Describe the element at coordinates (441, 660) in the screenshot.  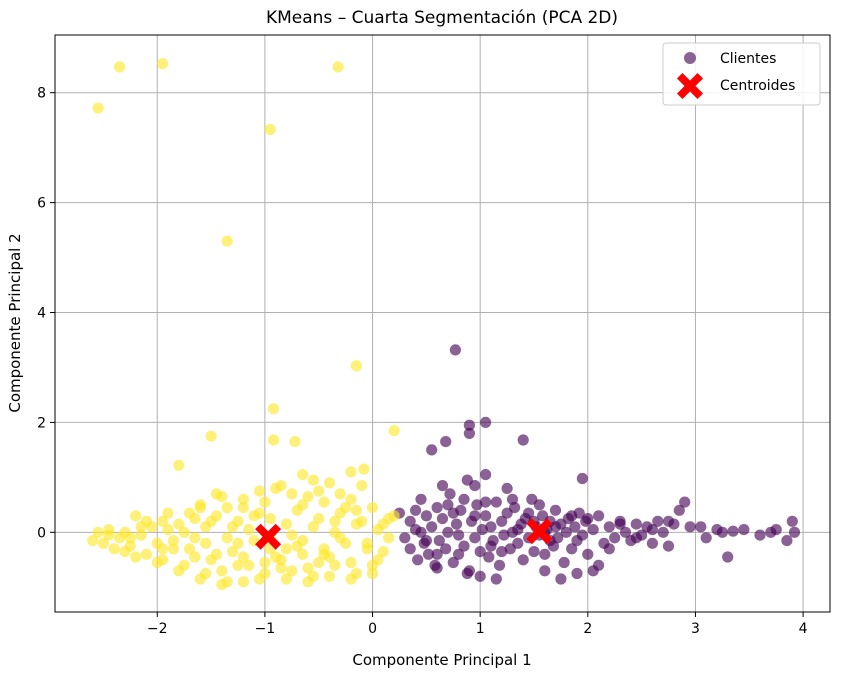
I see `x-axis-title: Componente Principal 1` at that location.